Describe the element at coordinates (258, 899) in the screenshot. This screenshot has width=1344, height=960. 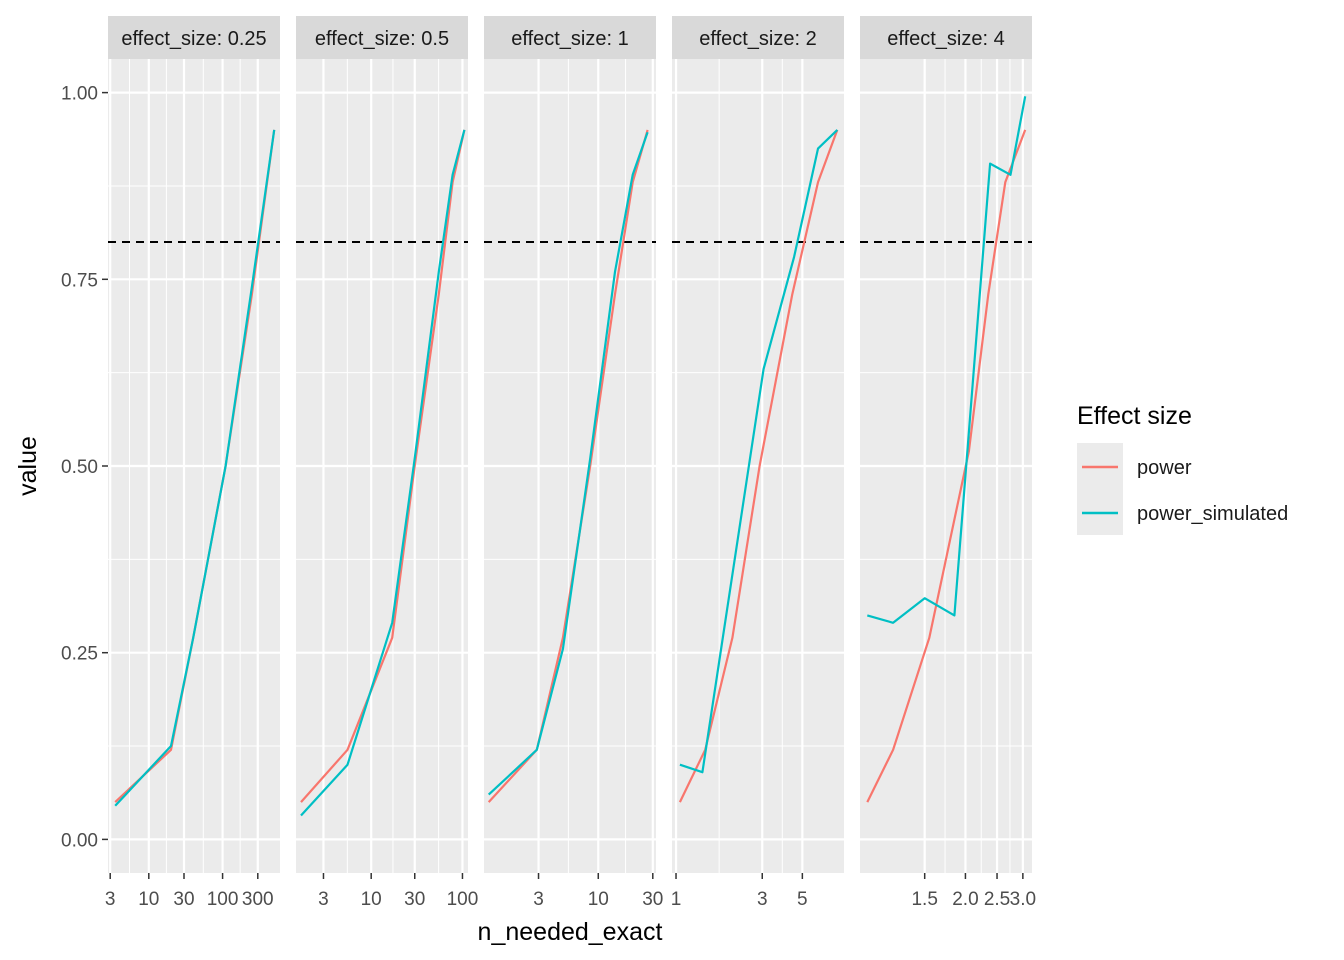
I see `x-tick-label: 300` at that location.